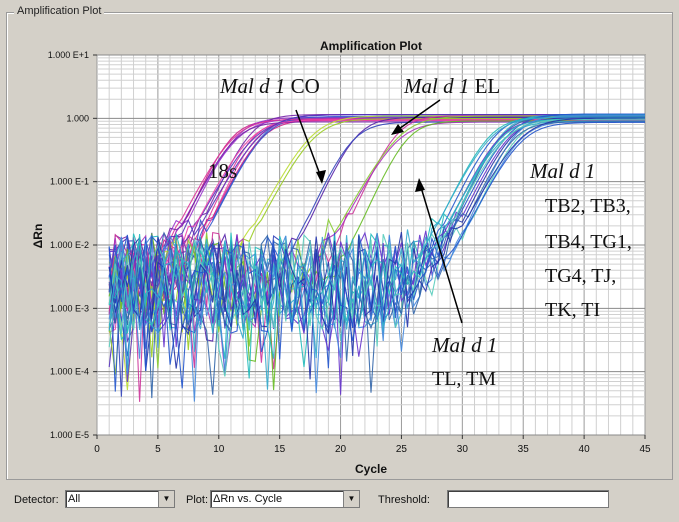  I want to click on detector-select: All ▼, so click(120, 499).